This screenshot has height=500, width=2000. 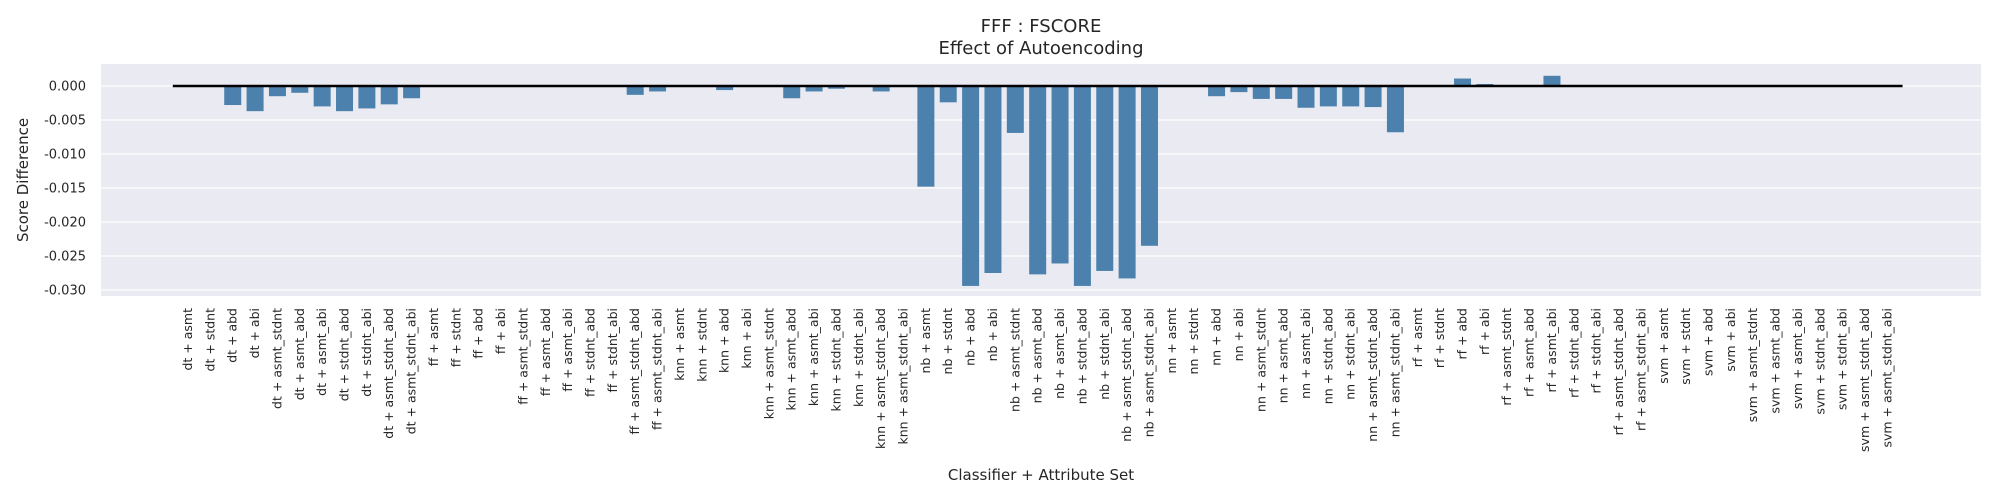 What do you see at coordinates (1864, 380) in the screenshot?
I see `x-tick-label: svm + asmt_stdnt_abd` at bounding box center [1864, 380].